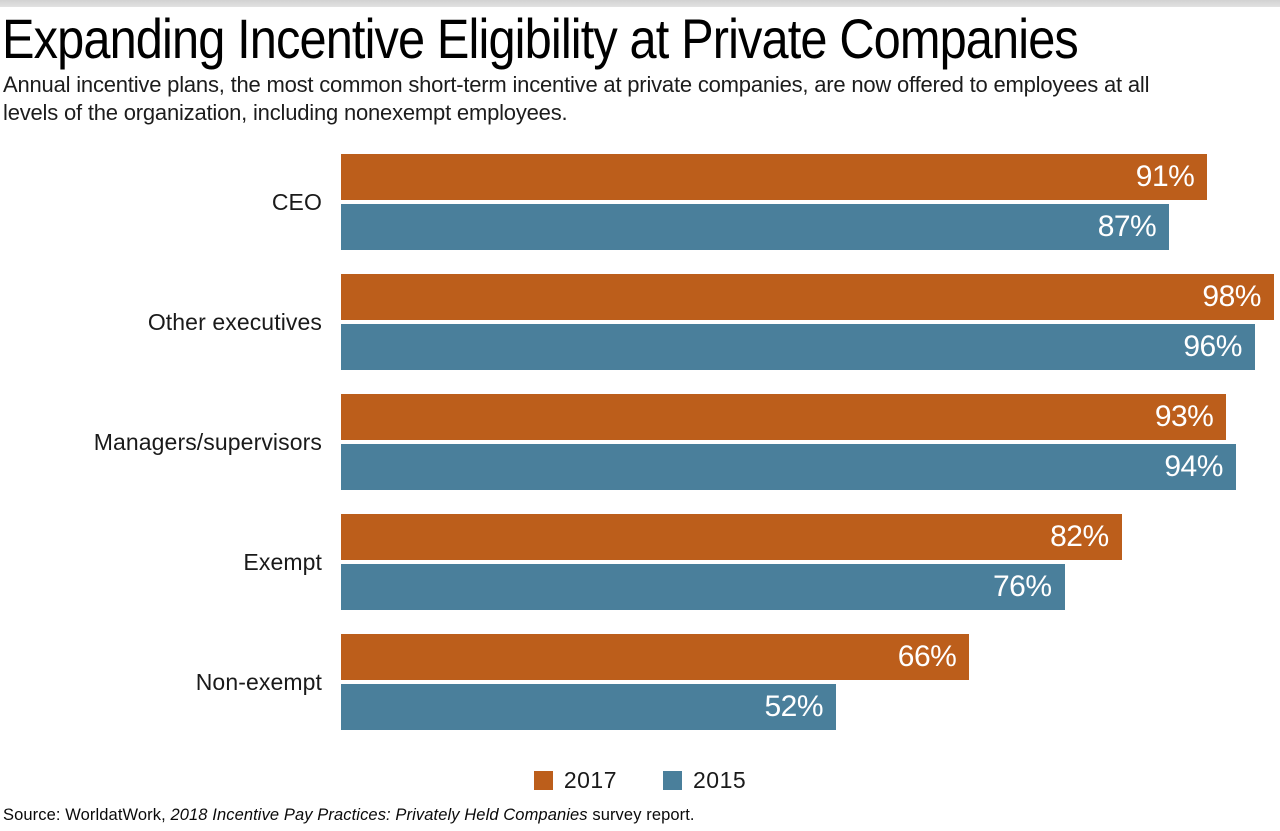 This screenshot has height=831, width=1280. Describe the element at coordinates (927, 656) in the screenshot. I see `bar-value-label-2017: 66%` at that location.